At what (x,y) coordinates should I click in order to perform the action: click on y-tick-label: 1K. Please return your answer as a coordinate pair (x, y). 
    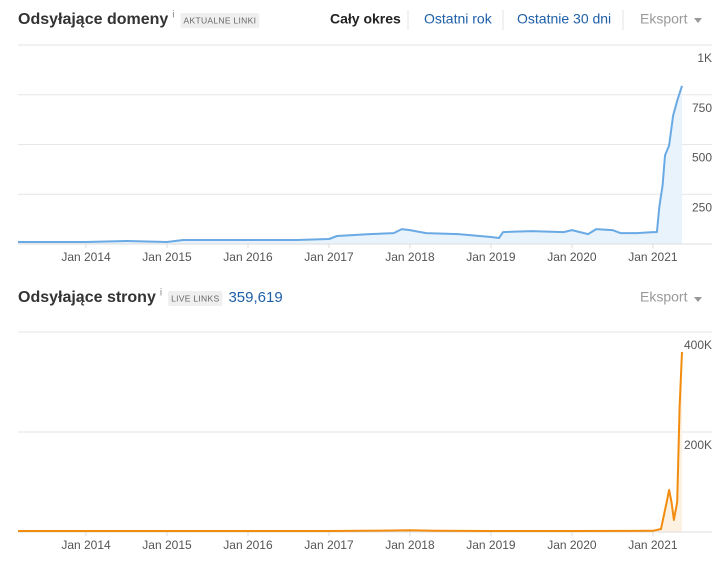
    Looking at the image, I should click on (704, 58).